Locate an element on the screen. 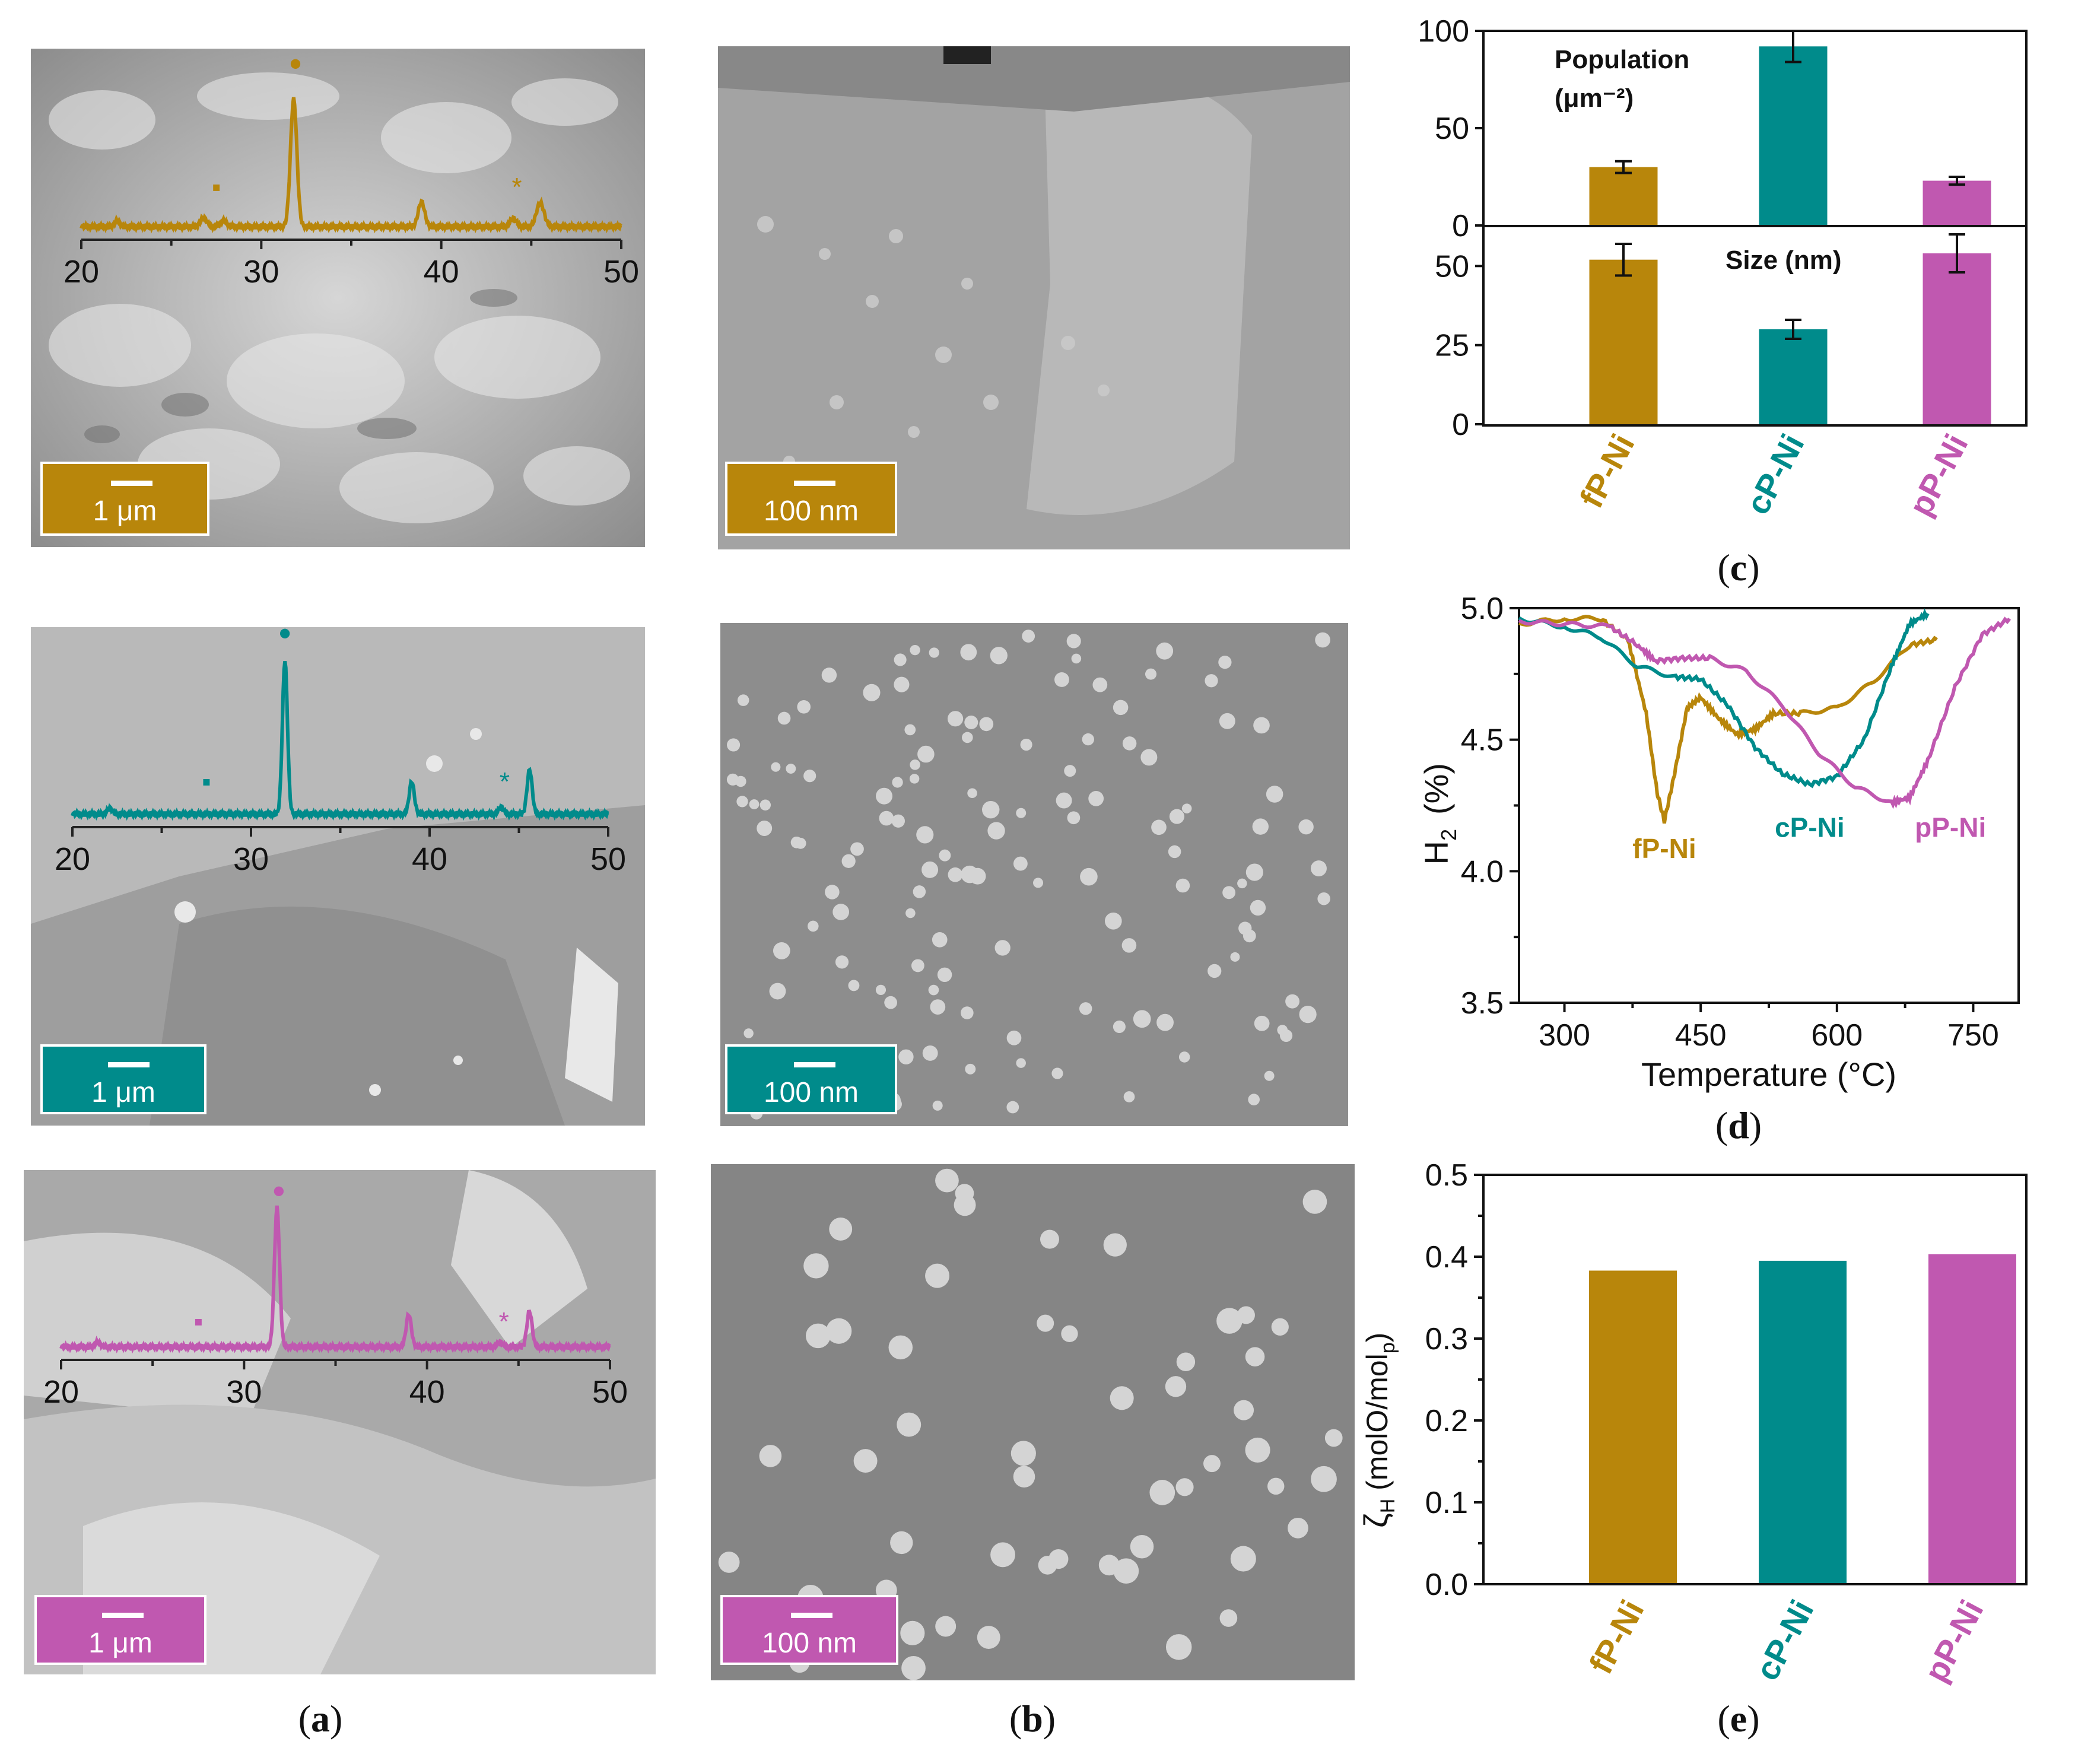 Image resolution: width=2075 pixels, height=1764 pixels. y-tick-label: 100 is located at coordinates (1443, 32).